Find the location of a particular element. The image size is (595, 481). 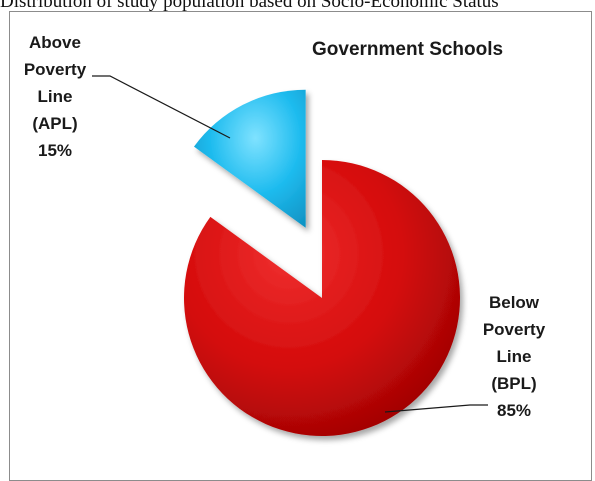

leader-line-bpl is located at coordinates (436, 408).